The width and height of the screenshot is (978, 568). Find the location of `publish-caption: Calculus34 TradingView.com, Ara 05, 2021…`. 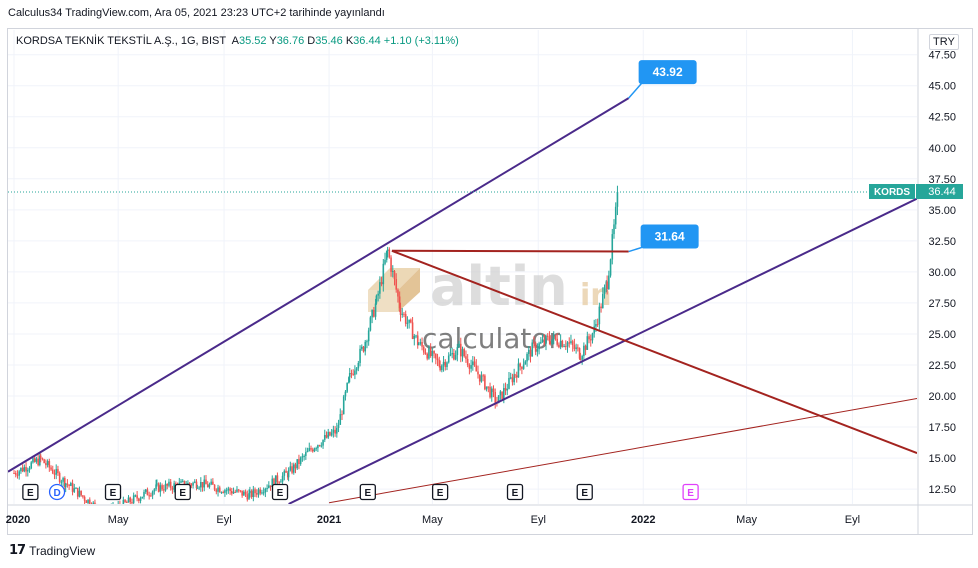

publish-caption: Calculus34 TradingView.com, Ara 05, 2021… is located at coordinates (196, 13).